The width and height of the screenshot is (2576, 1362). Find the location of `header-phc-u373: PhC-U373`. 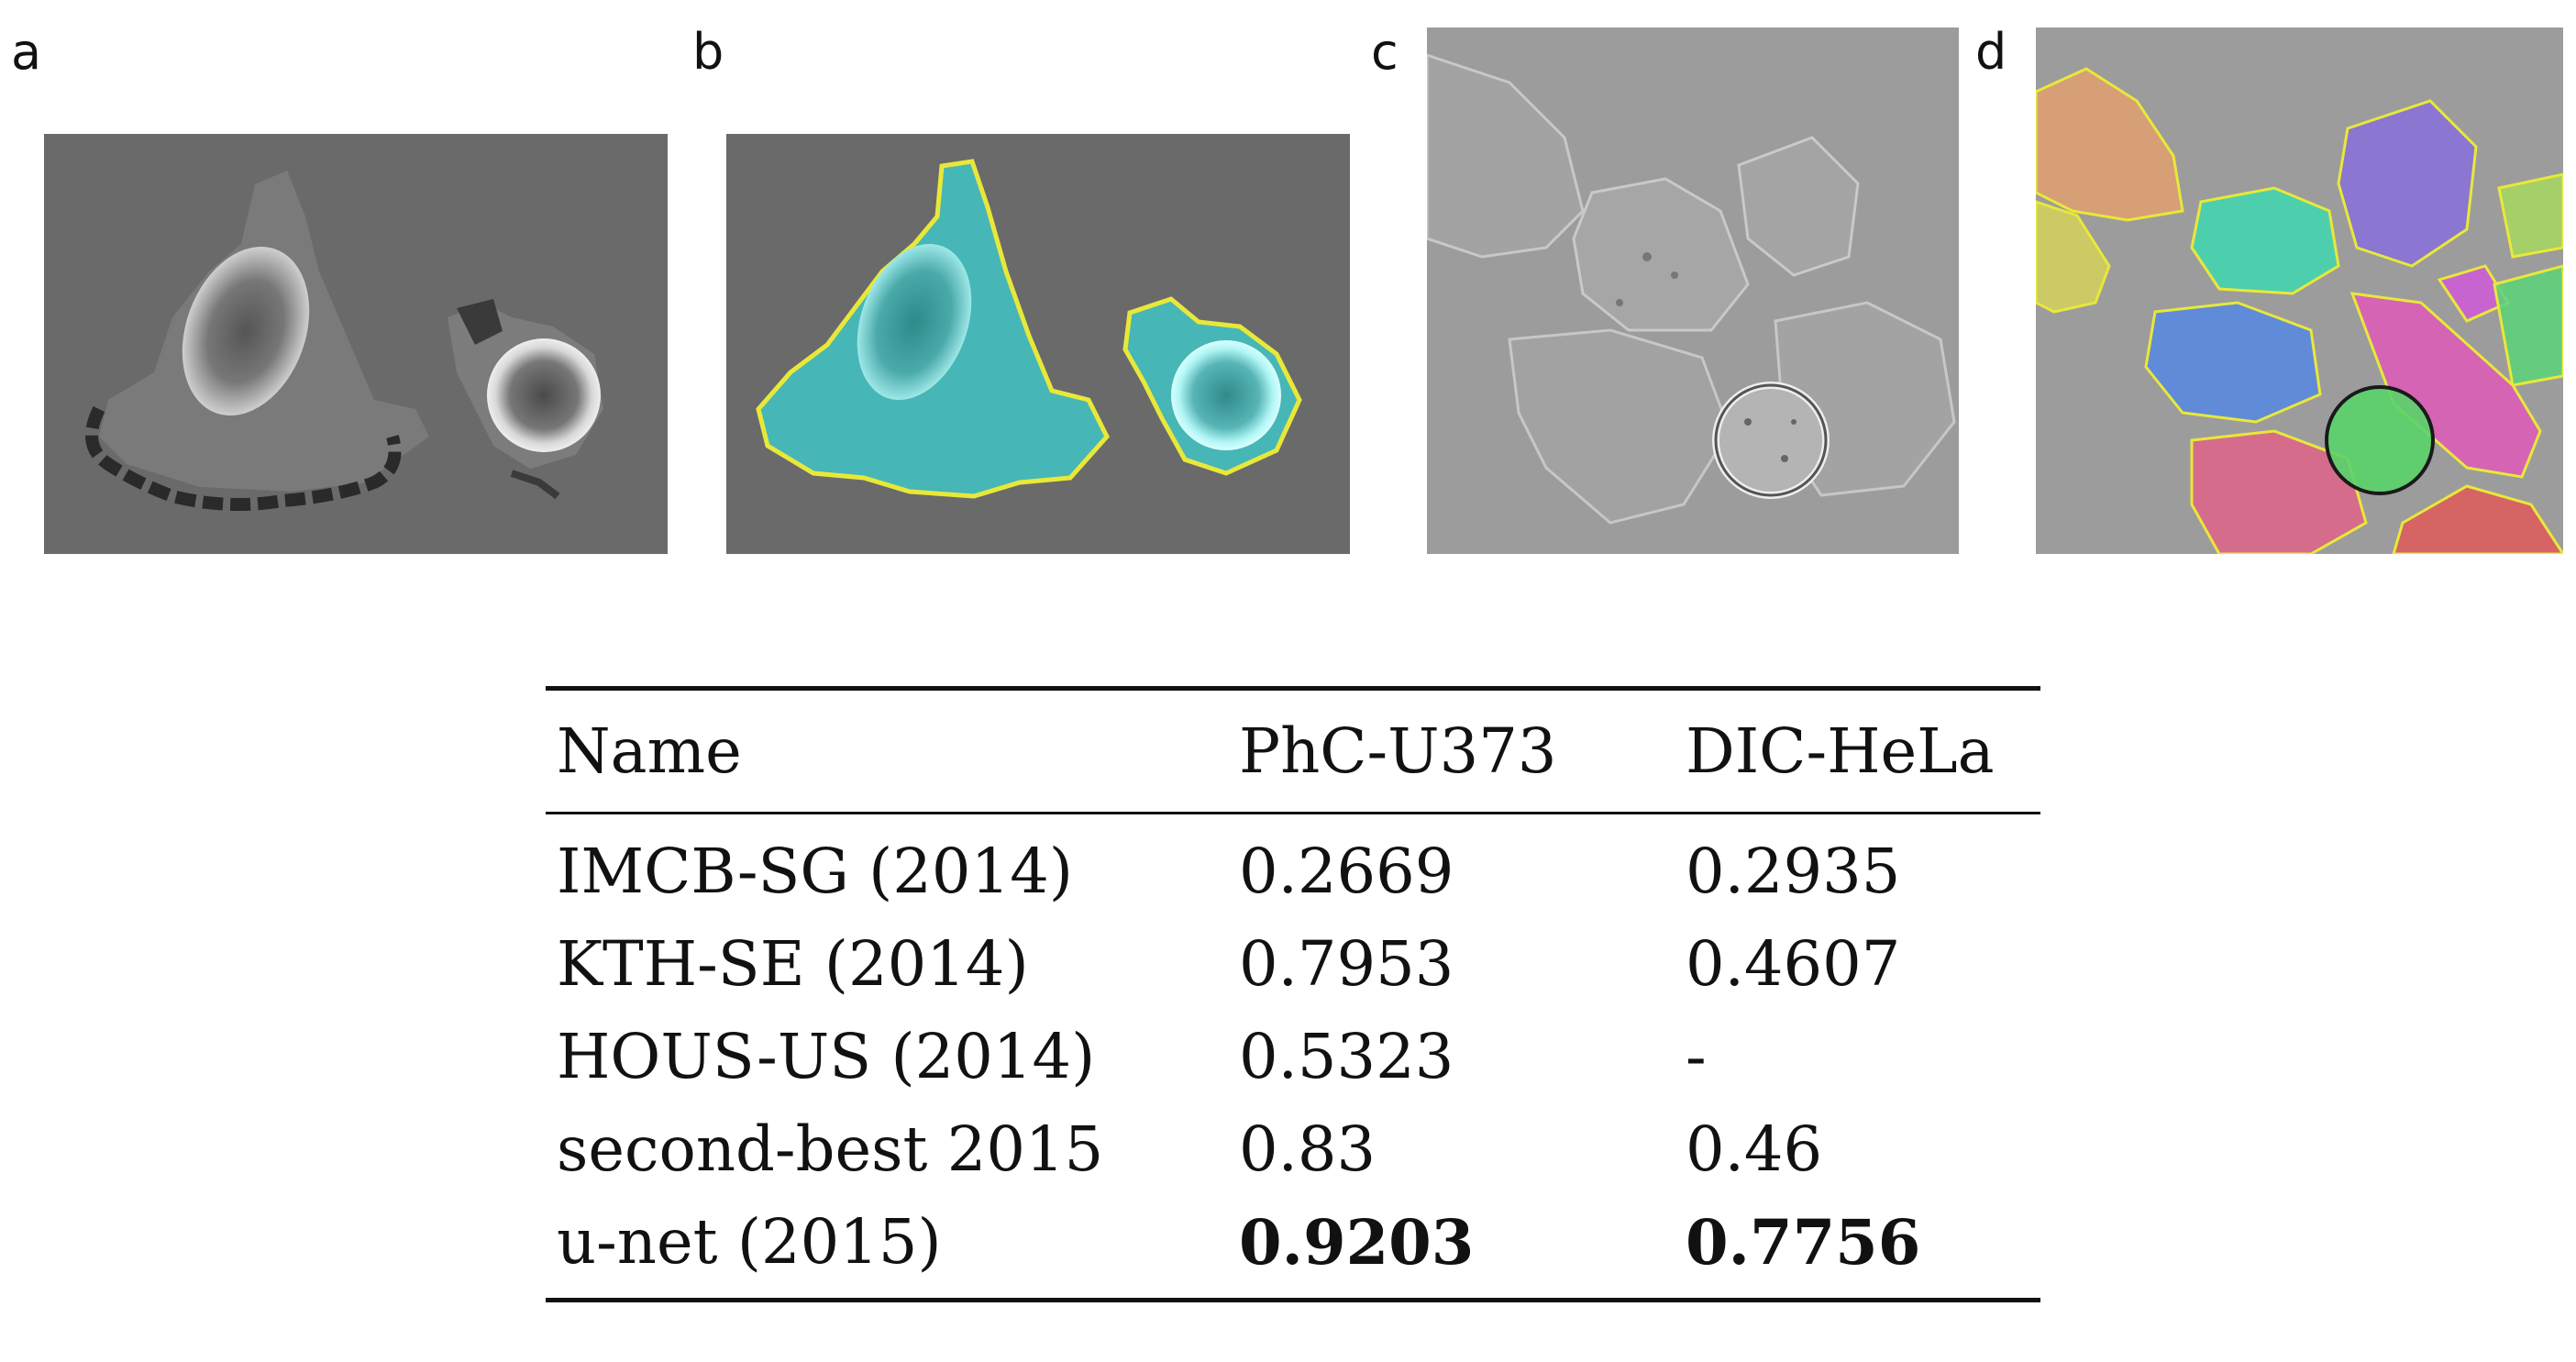

header-phc-u373: PhC-U373 is located at coordinates (1398, 751).